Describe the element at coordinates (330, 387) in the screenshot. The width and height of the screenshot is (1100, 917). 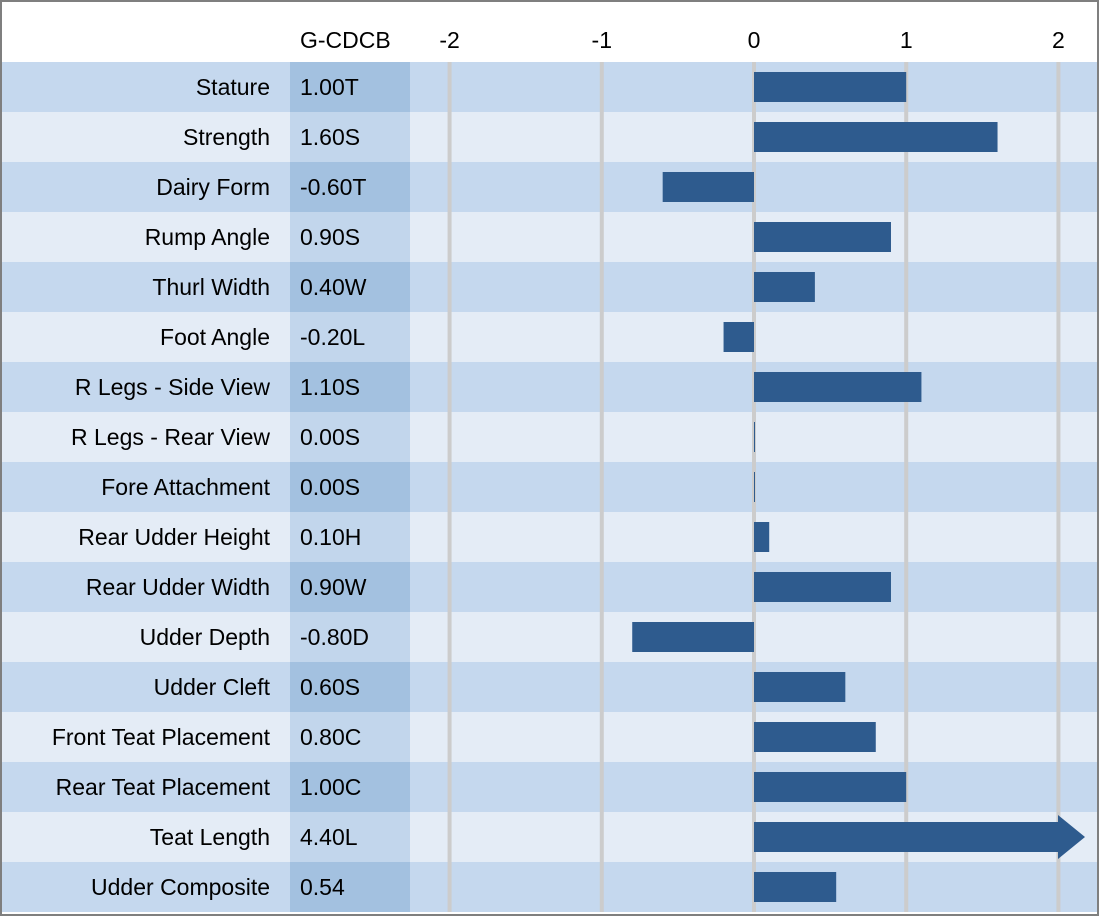
I see `value-label: 1.10S` at that location.